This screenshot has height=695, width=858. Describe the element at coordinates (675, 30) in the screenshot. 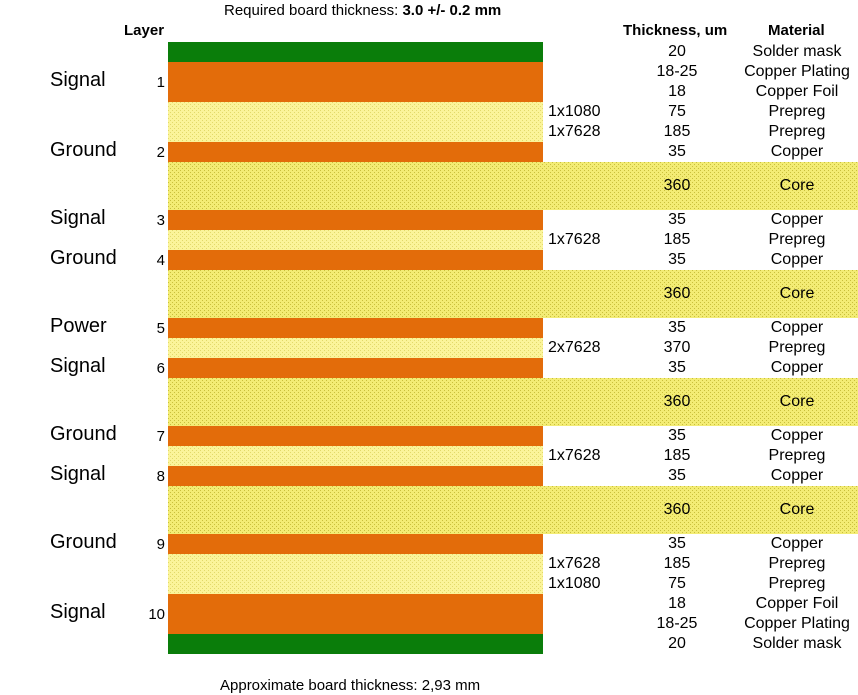

I see `header-thickness: Thickness, um` at that location.